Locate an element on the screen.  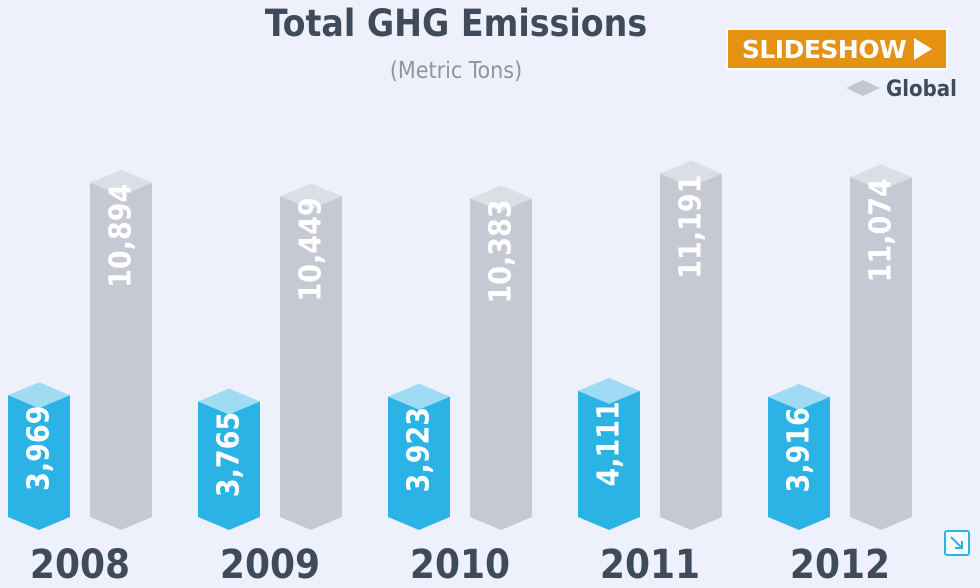
bar-local-2009-value-label: 3,765 is located at coordinates (229, 454).